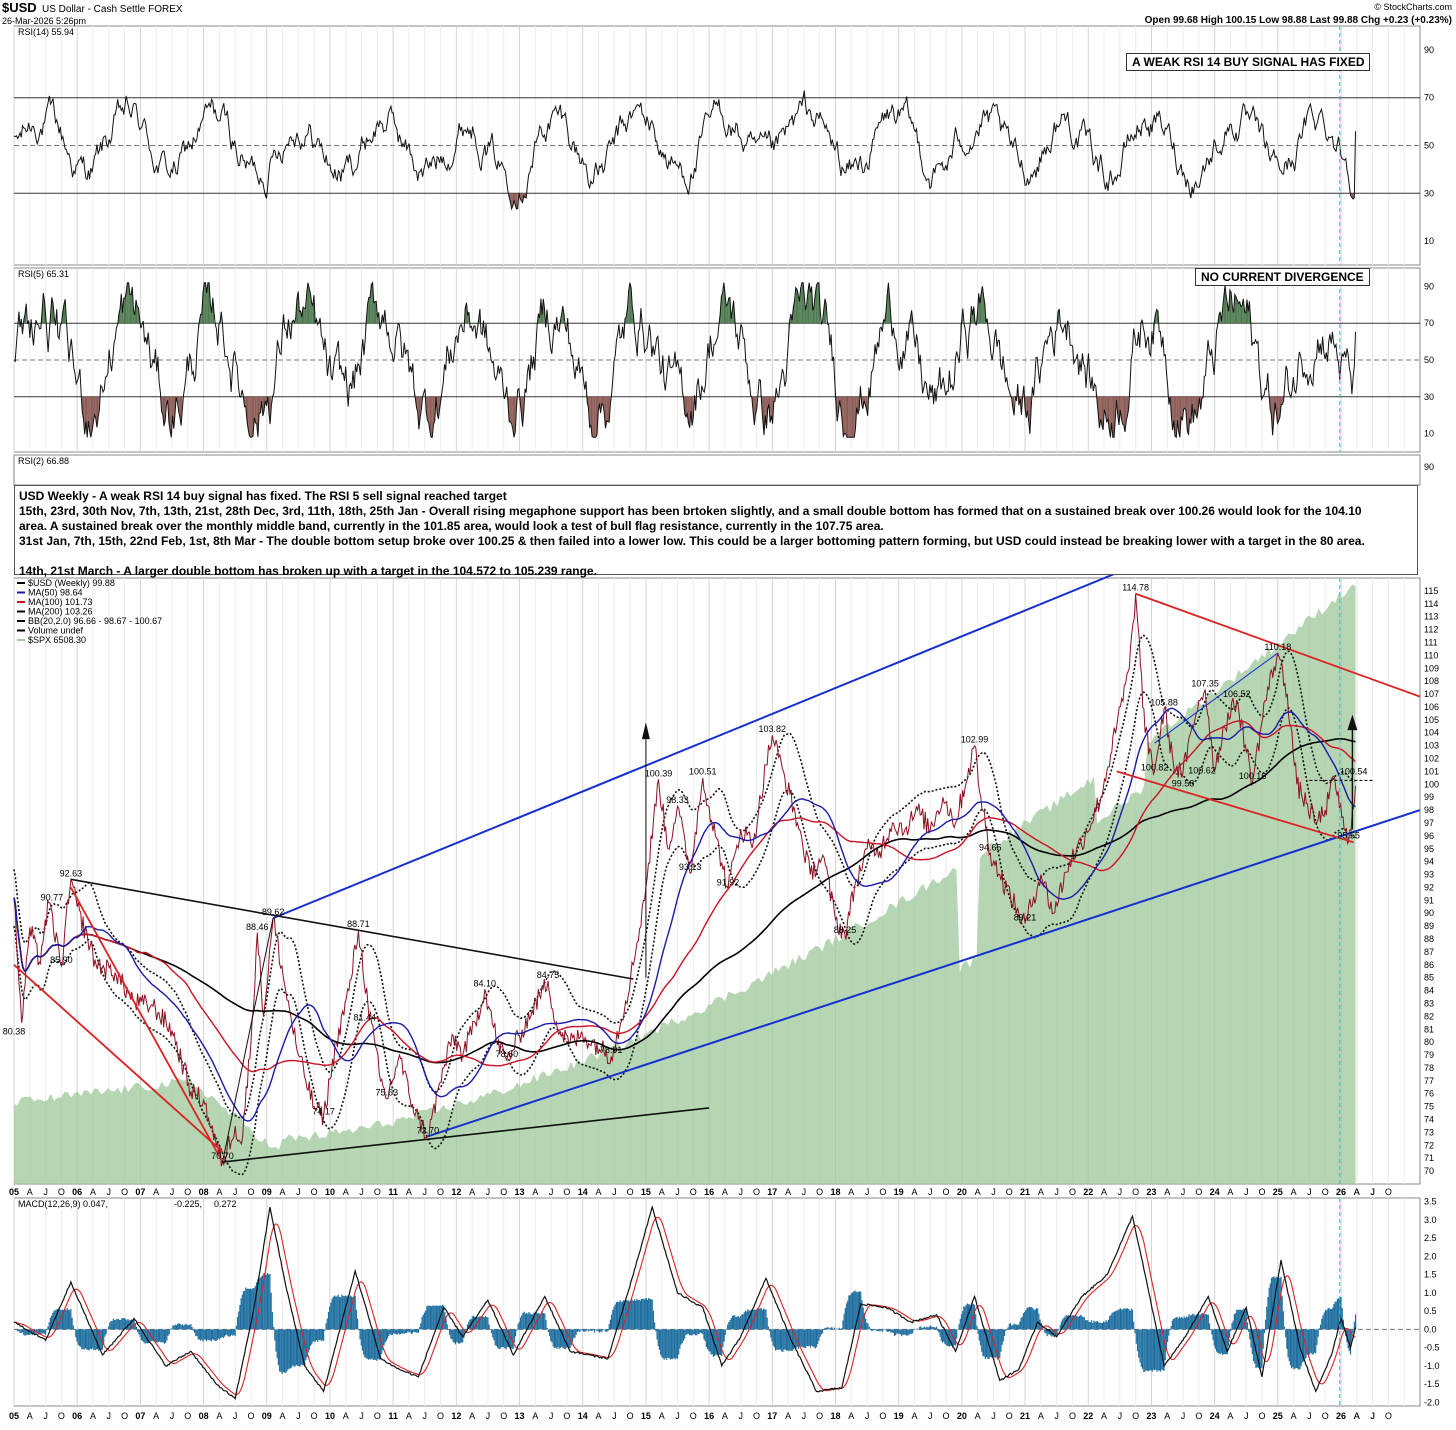 This screenshot has width=1456, height=1430. What do you see at coordinates (646, 1192) in the screenshot?
I see `x-year-label-price: 15` at bounding box center [646, 1192].